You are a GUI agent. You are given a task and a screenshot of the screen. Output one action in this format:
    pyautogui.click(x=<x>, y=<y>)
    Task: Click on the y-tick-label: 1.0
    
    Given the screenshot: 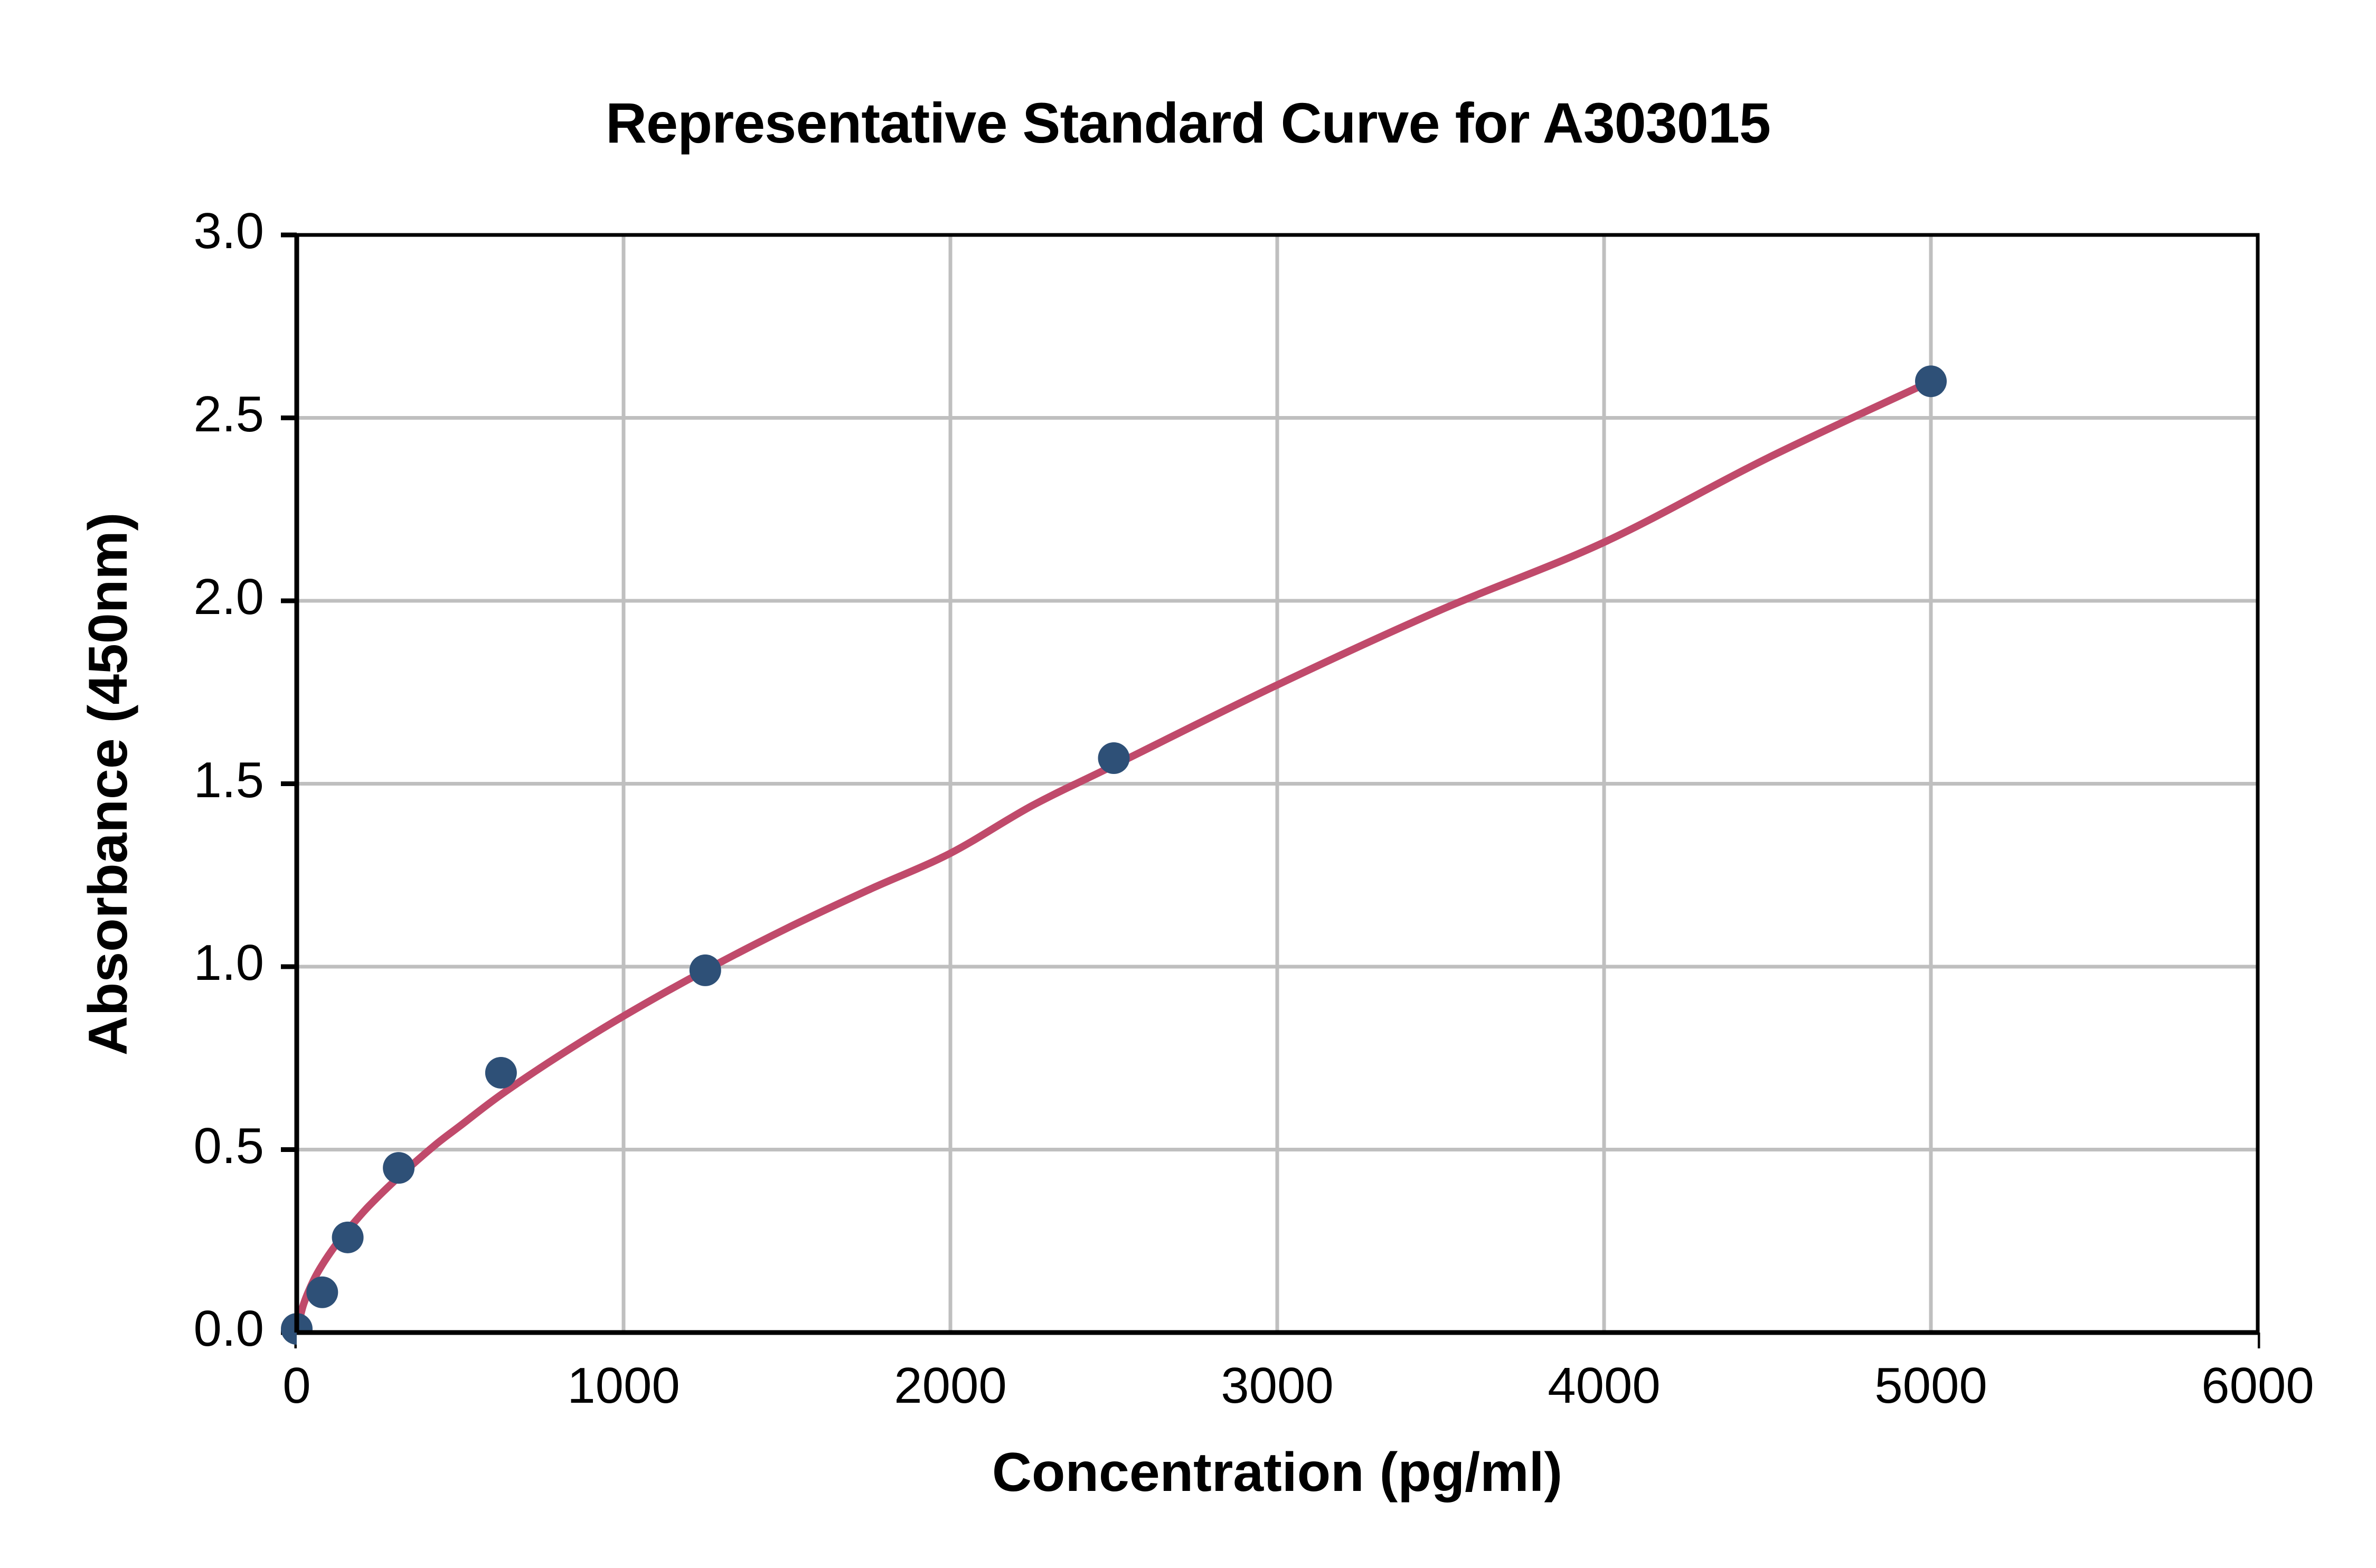 What is the action you would take?
    pyautogui.click(x=229, y=962)
    